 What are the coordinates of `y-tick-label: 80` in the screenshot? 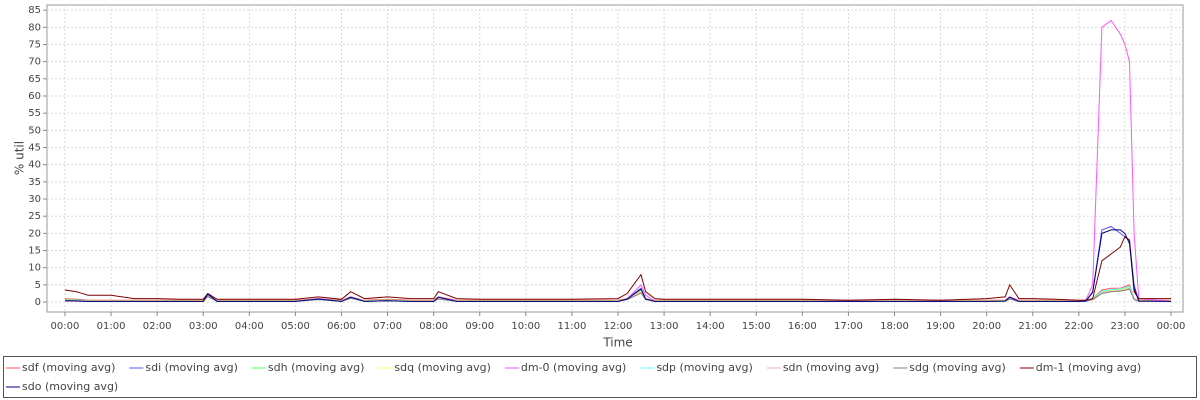 It's located at (34, 27).